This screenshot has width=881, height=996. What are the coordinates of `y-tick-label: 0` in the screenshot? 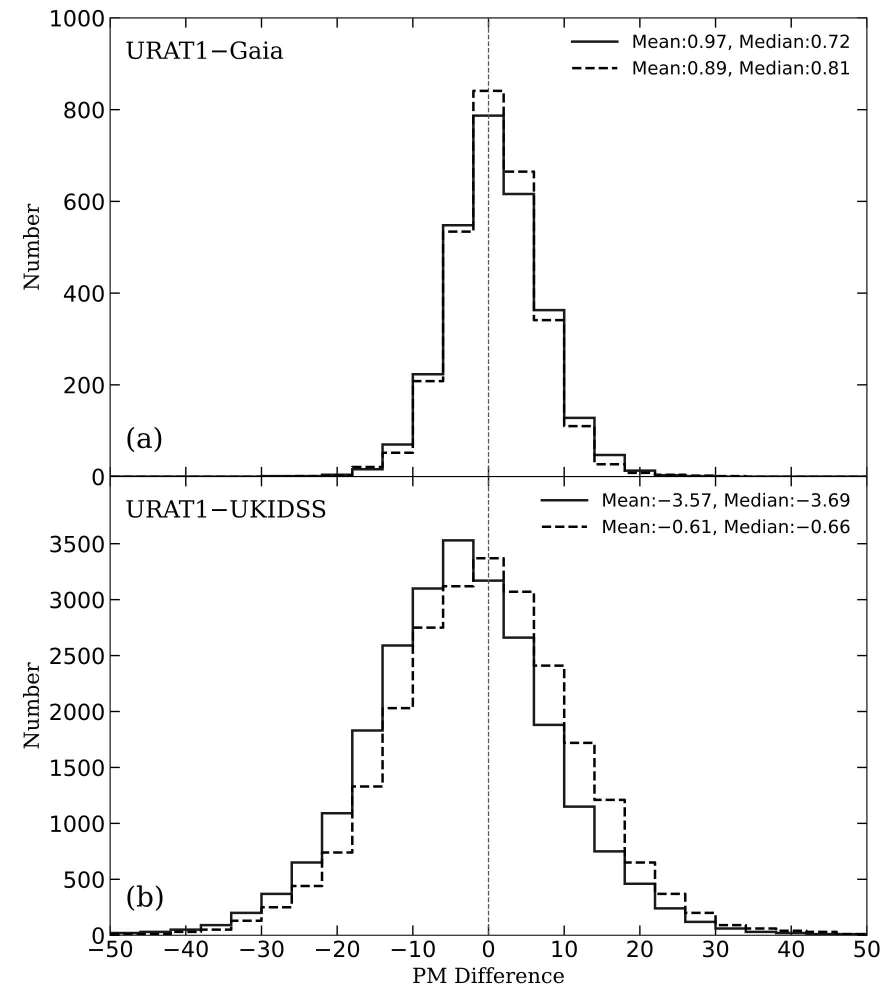 It's located at (98, 477).